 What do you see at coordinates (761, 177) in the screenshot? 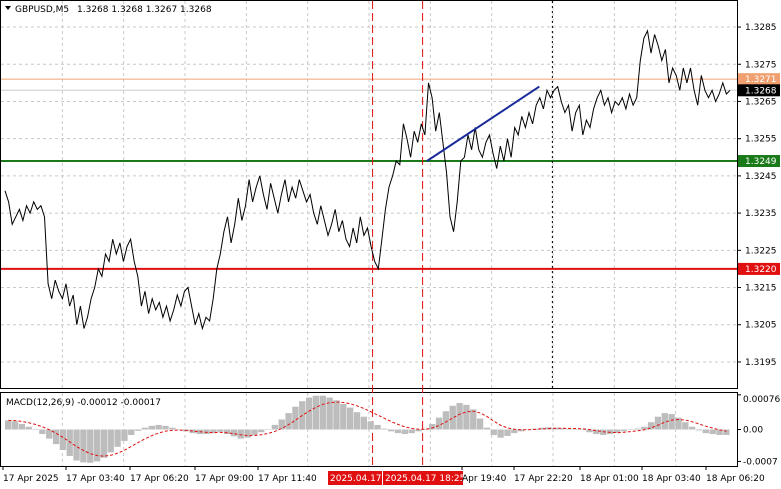
I see `price-tick-label: 1.3245` at bounding box center [761, 177].